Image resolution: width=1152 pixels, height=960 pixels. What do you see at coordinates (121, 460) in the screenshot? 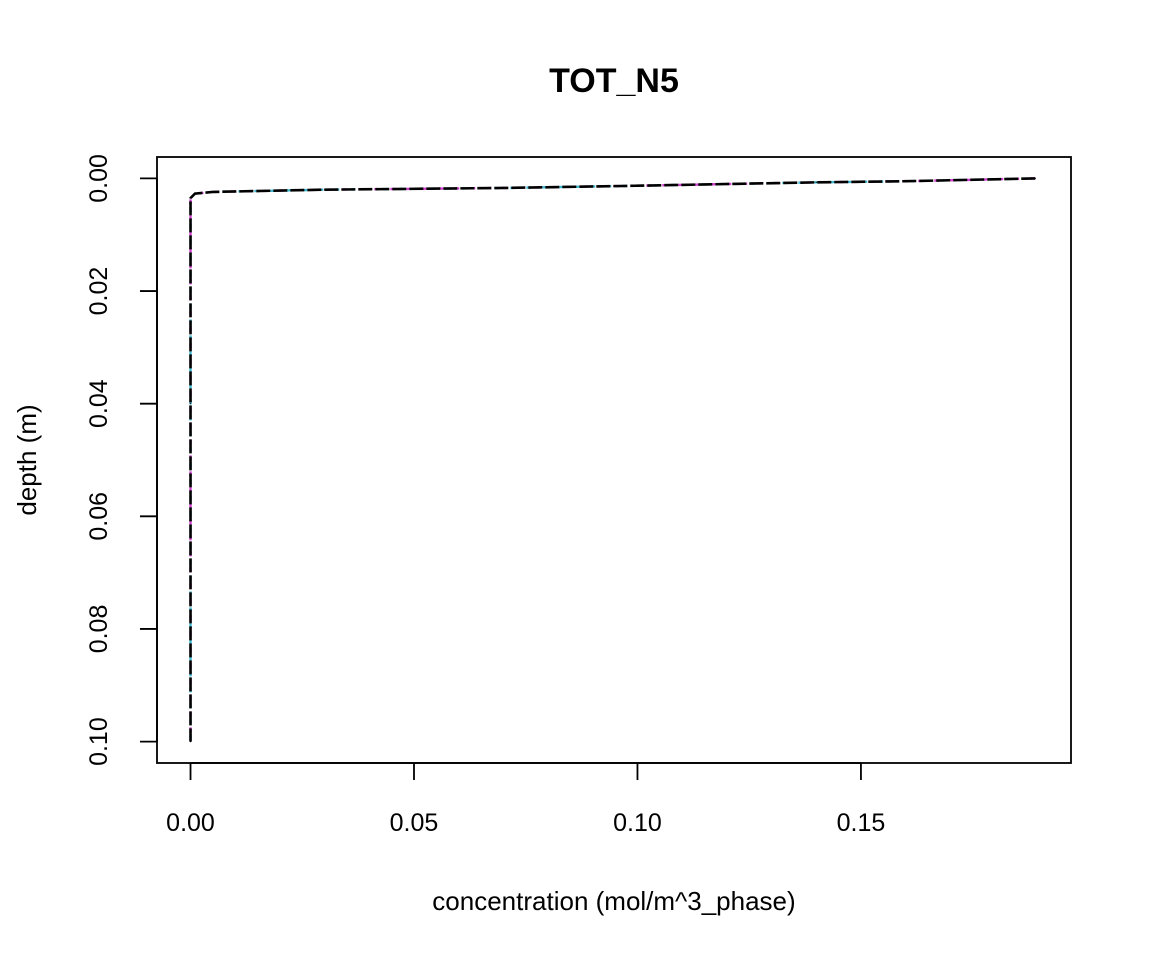
I see `y-axis: 0.00 0.02 0.04 0.06 0.08 0.10` at bounding box center [121, 460].